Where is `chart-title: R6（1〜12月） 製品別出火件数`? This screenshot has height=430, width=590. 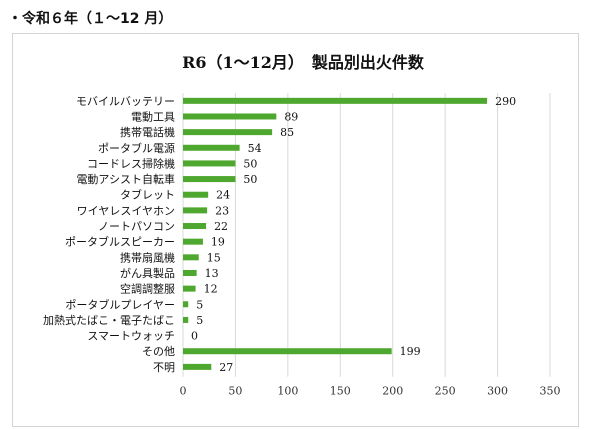
chart-title: R6（1〜12月） 製品別出火件数 is located at coordinates (303, 62).